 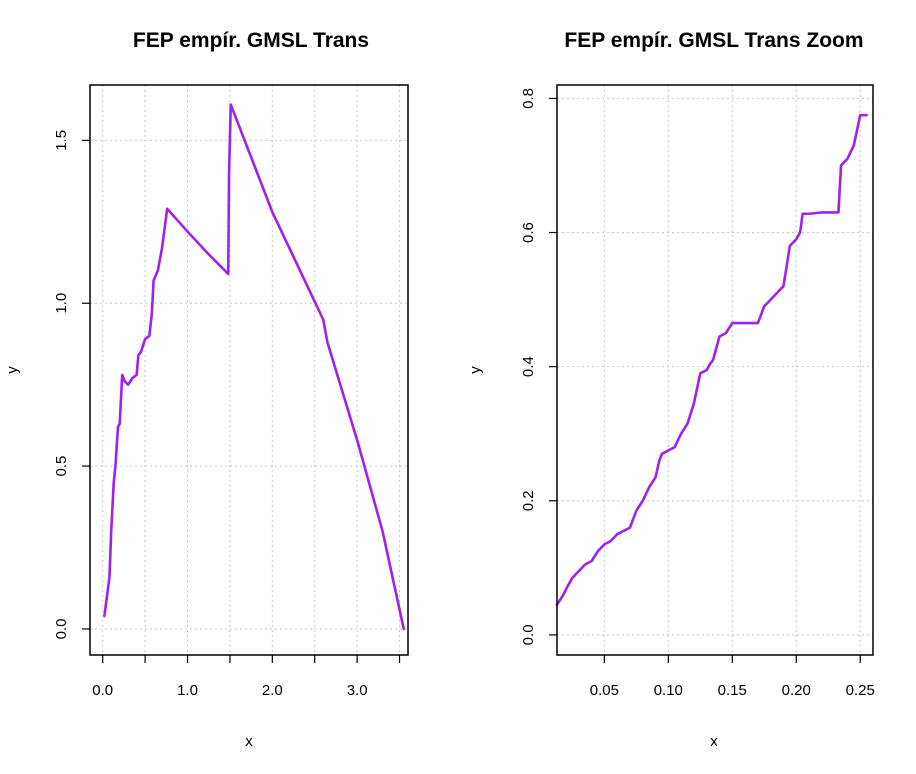 What do you see at coordinates (528, 500) in the screenshot?
I see `right-y-tick-label: 0.2` at bounding box center [528, 500].